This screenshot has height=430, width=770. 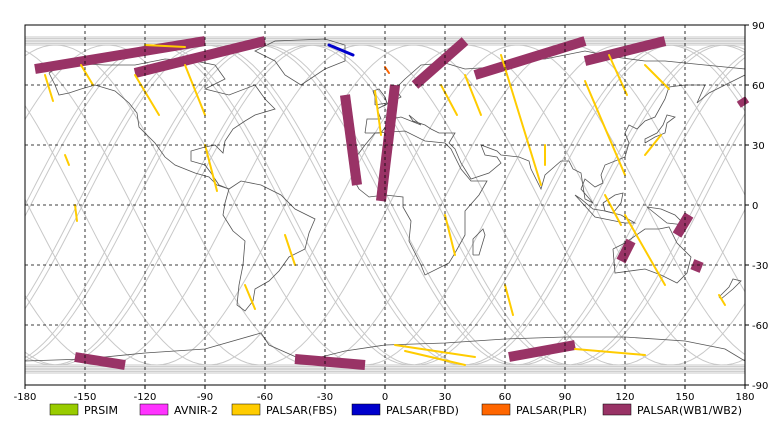 I want to click on south-america-outline, so click(x=269, y=246).